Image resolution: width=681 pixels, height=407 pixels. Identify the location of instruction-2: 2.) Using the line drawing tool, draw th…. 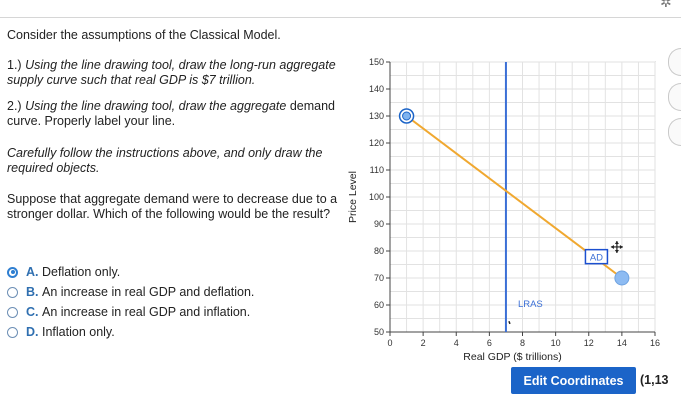
(174, 114).